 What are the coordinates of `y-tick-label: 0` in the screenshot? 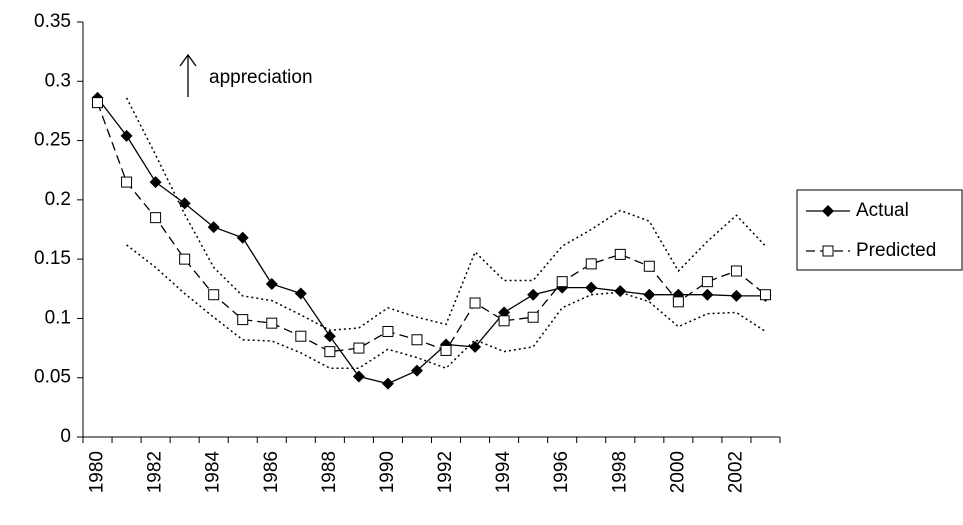 It's located at (65, 436).